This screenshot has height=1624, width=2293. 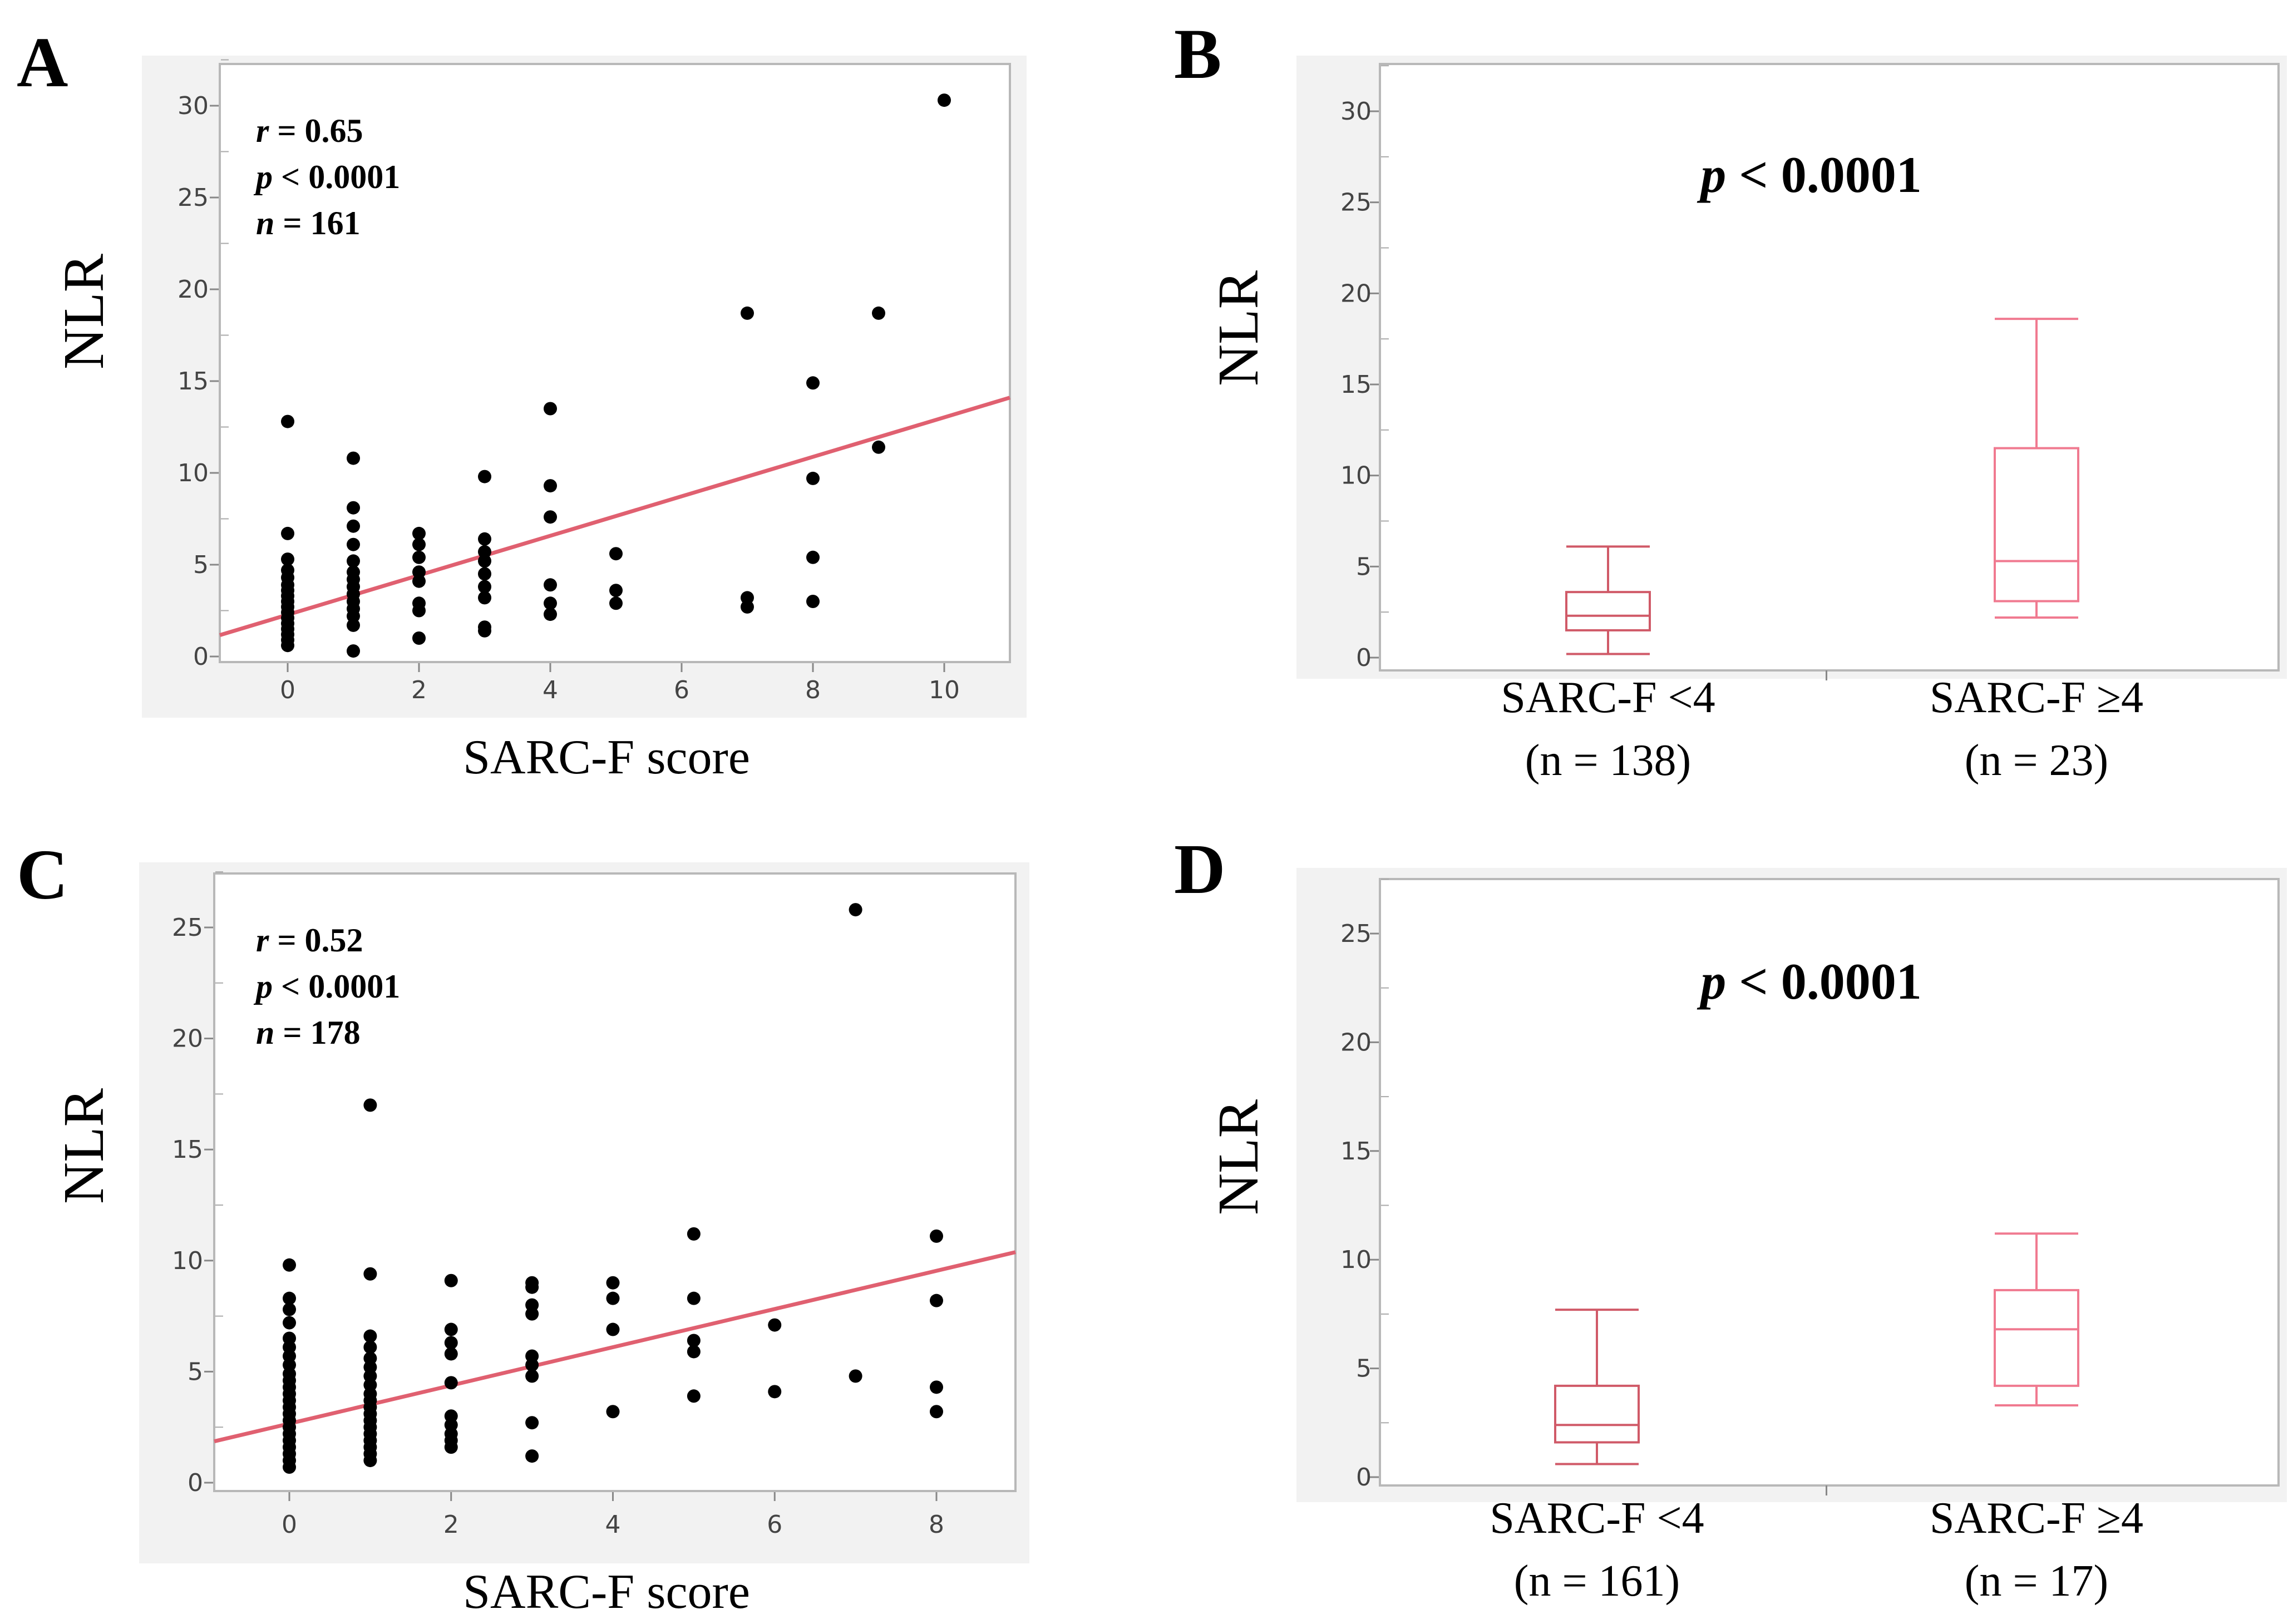 What do you see at coordinates (613, 1188) in the screenshot?
I see `panel-c-points` at bounding box center [613, 1188].